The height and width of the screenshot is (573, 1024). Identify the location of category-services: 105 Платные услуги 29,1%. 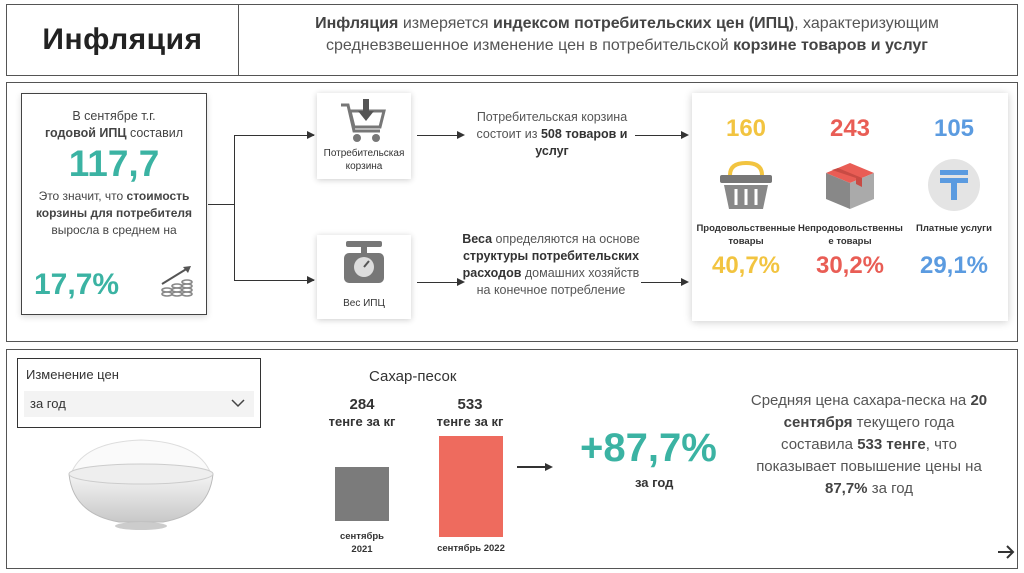
(954, 186).